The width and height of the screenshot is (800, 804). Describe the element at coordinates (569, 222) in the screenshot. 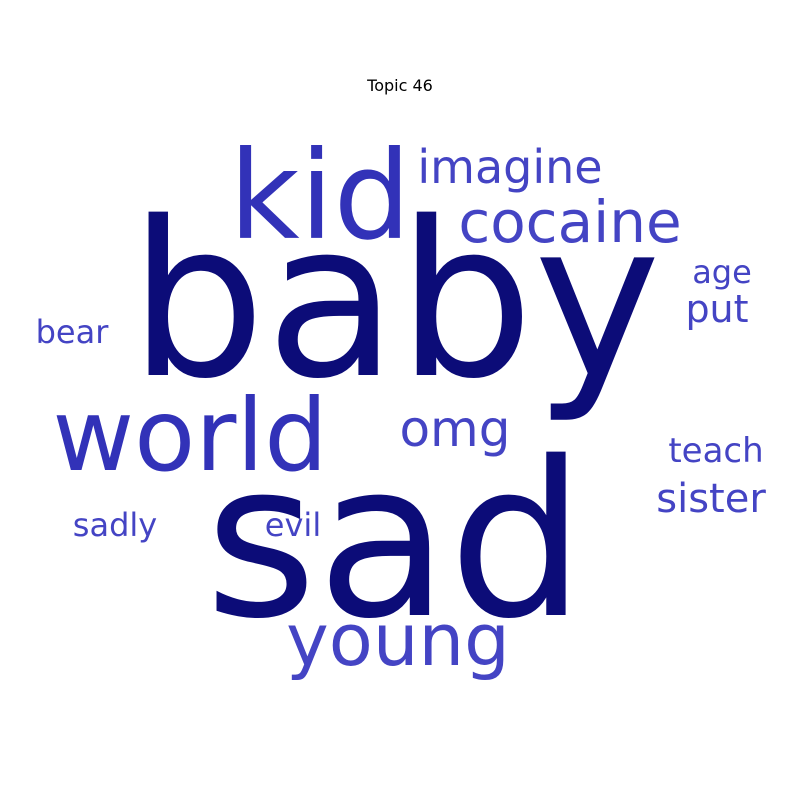

I see `word-cocaine: cocaine` at that location.